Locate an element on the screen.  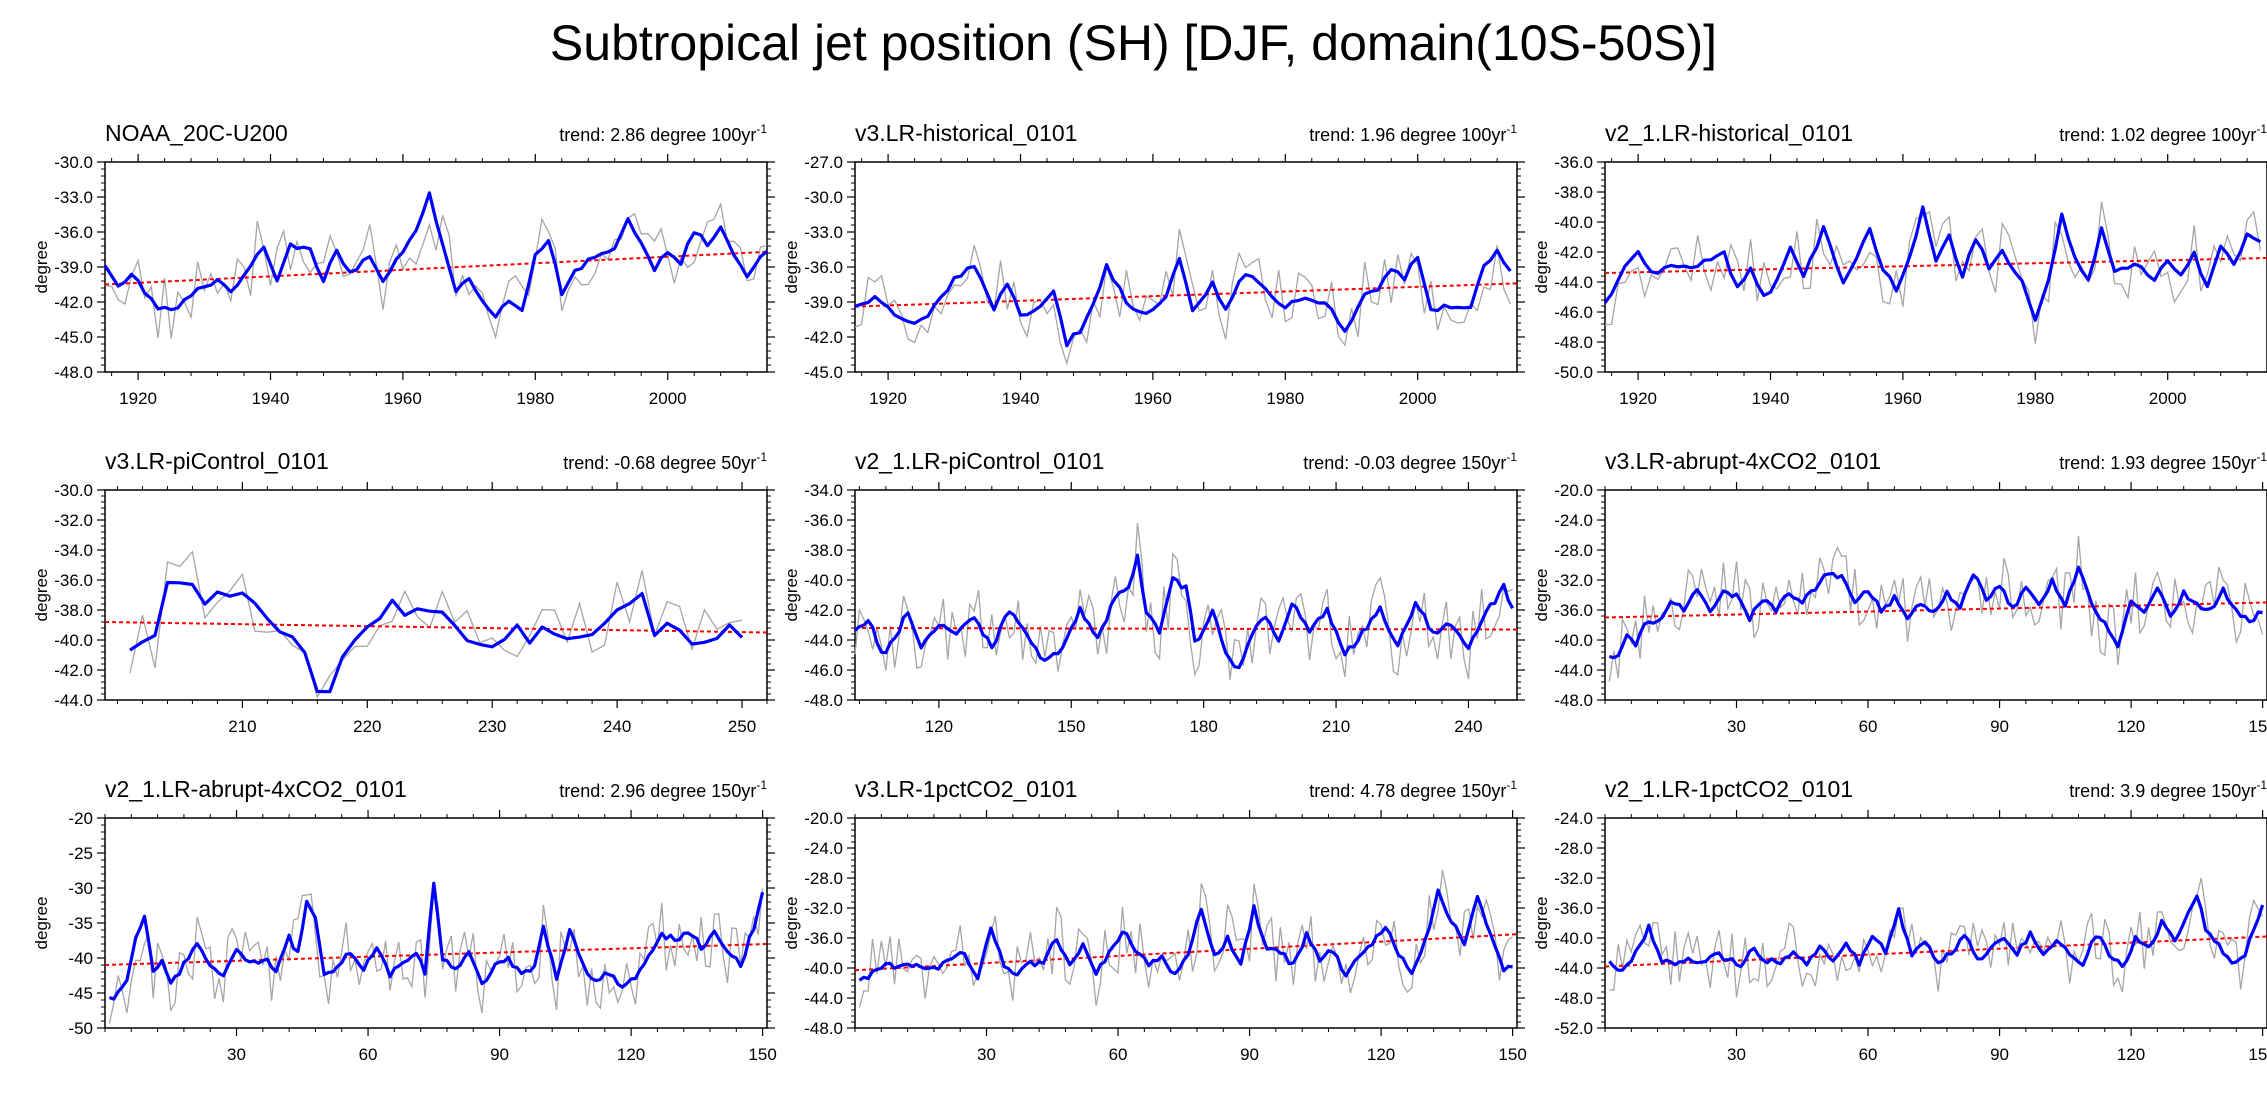
panel-title: v2_1.LR-abrupt-4xCO2_0101 is located at coordinates (256, 789).